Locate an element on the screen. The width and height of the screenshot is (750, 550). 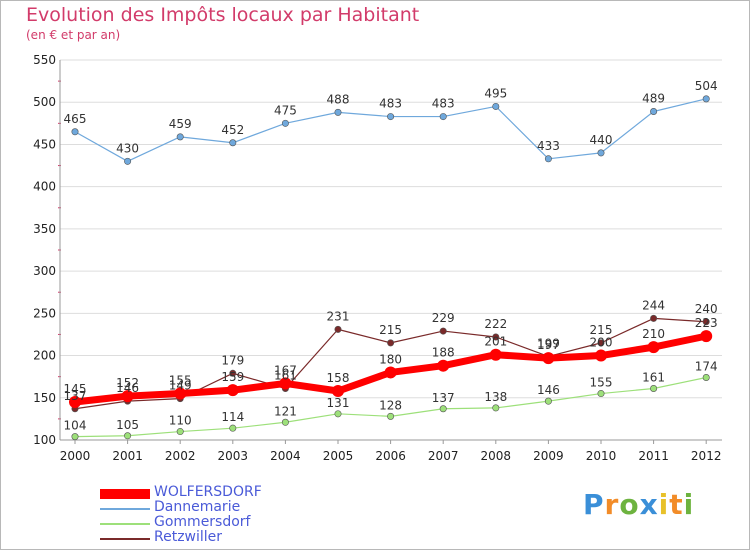
data-label: 137 is located at coordinates (75, 396).